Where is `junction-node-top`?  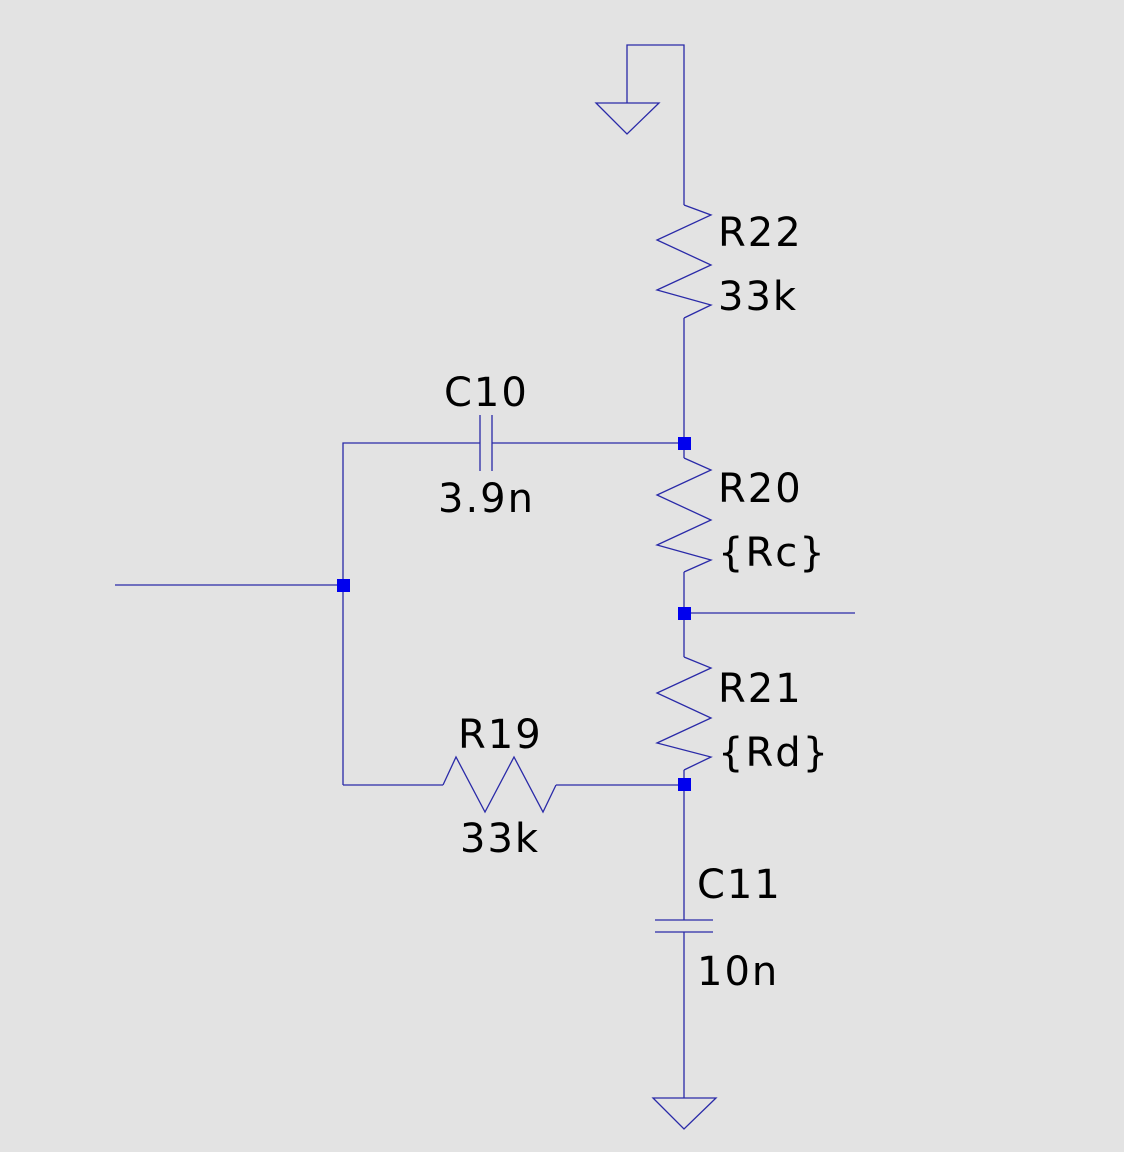 junction-node-top is located at coordinates (684, 443).